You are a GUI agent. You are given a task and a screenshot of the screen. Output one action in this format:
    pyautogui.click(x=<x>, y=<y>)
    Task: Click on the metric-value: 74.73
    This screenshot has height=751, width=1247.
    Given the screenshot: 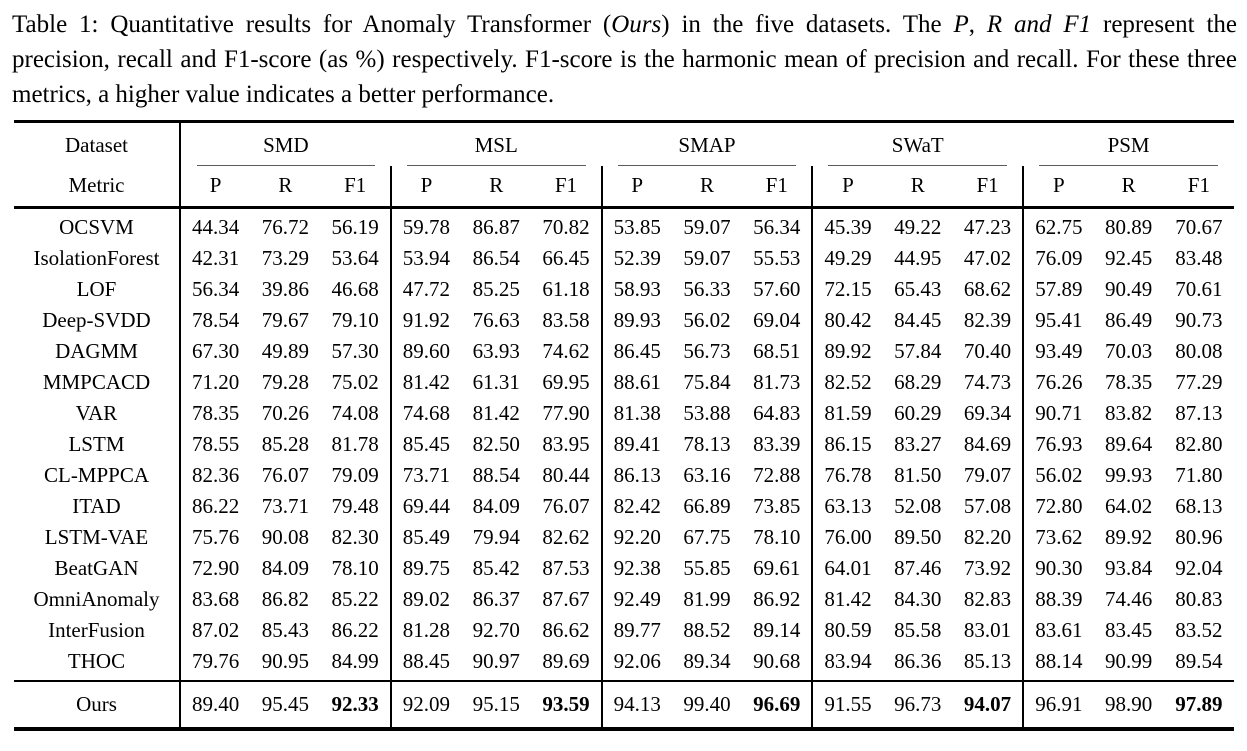 What is the action you would take?
    pyautogui.click(x=987, y=382)
    